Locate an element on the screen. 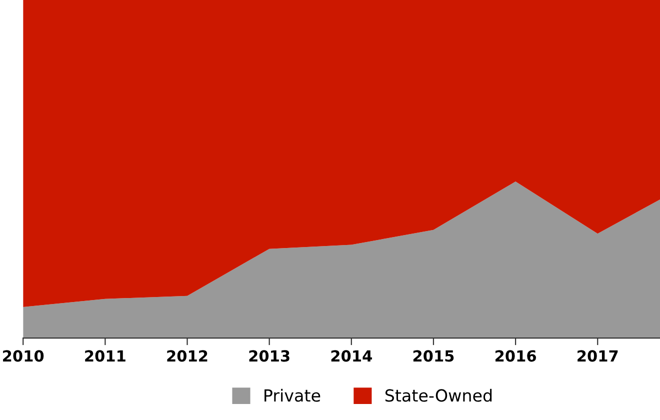 Image resolution: width=660 pixels, height=420 pixels. x-tick-label: 2017 is located at coordinates (598, 356).